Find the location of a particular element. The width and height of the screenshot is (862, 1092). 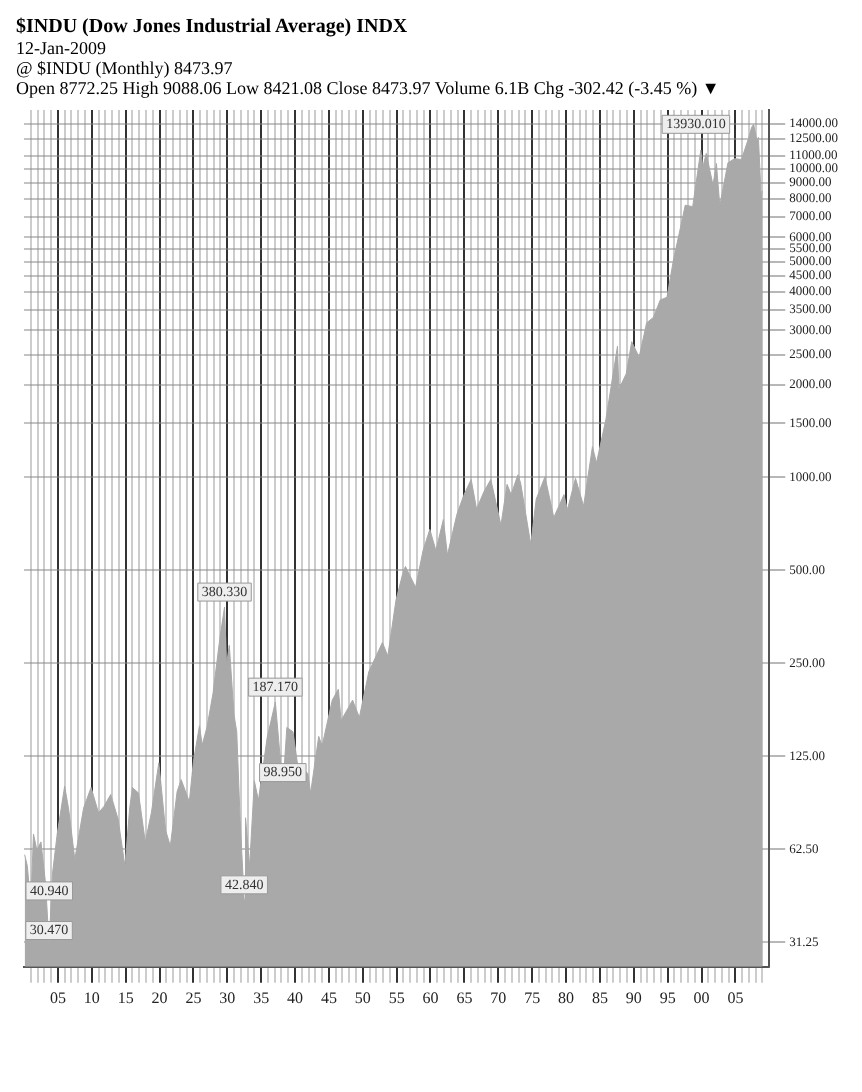

x-tick-label: 30 is located at coordinates (227, 997).